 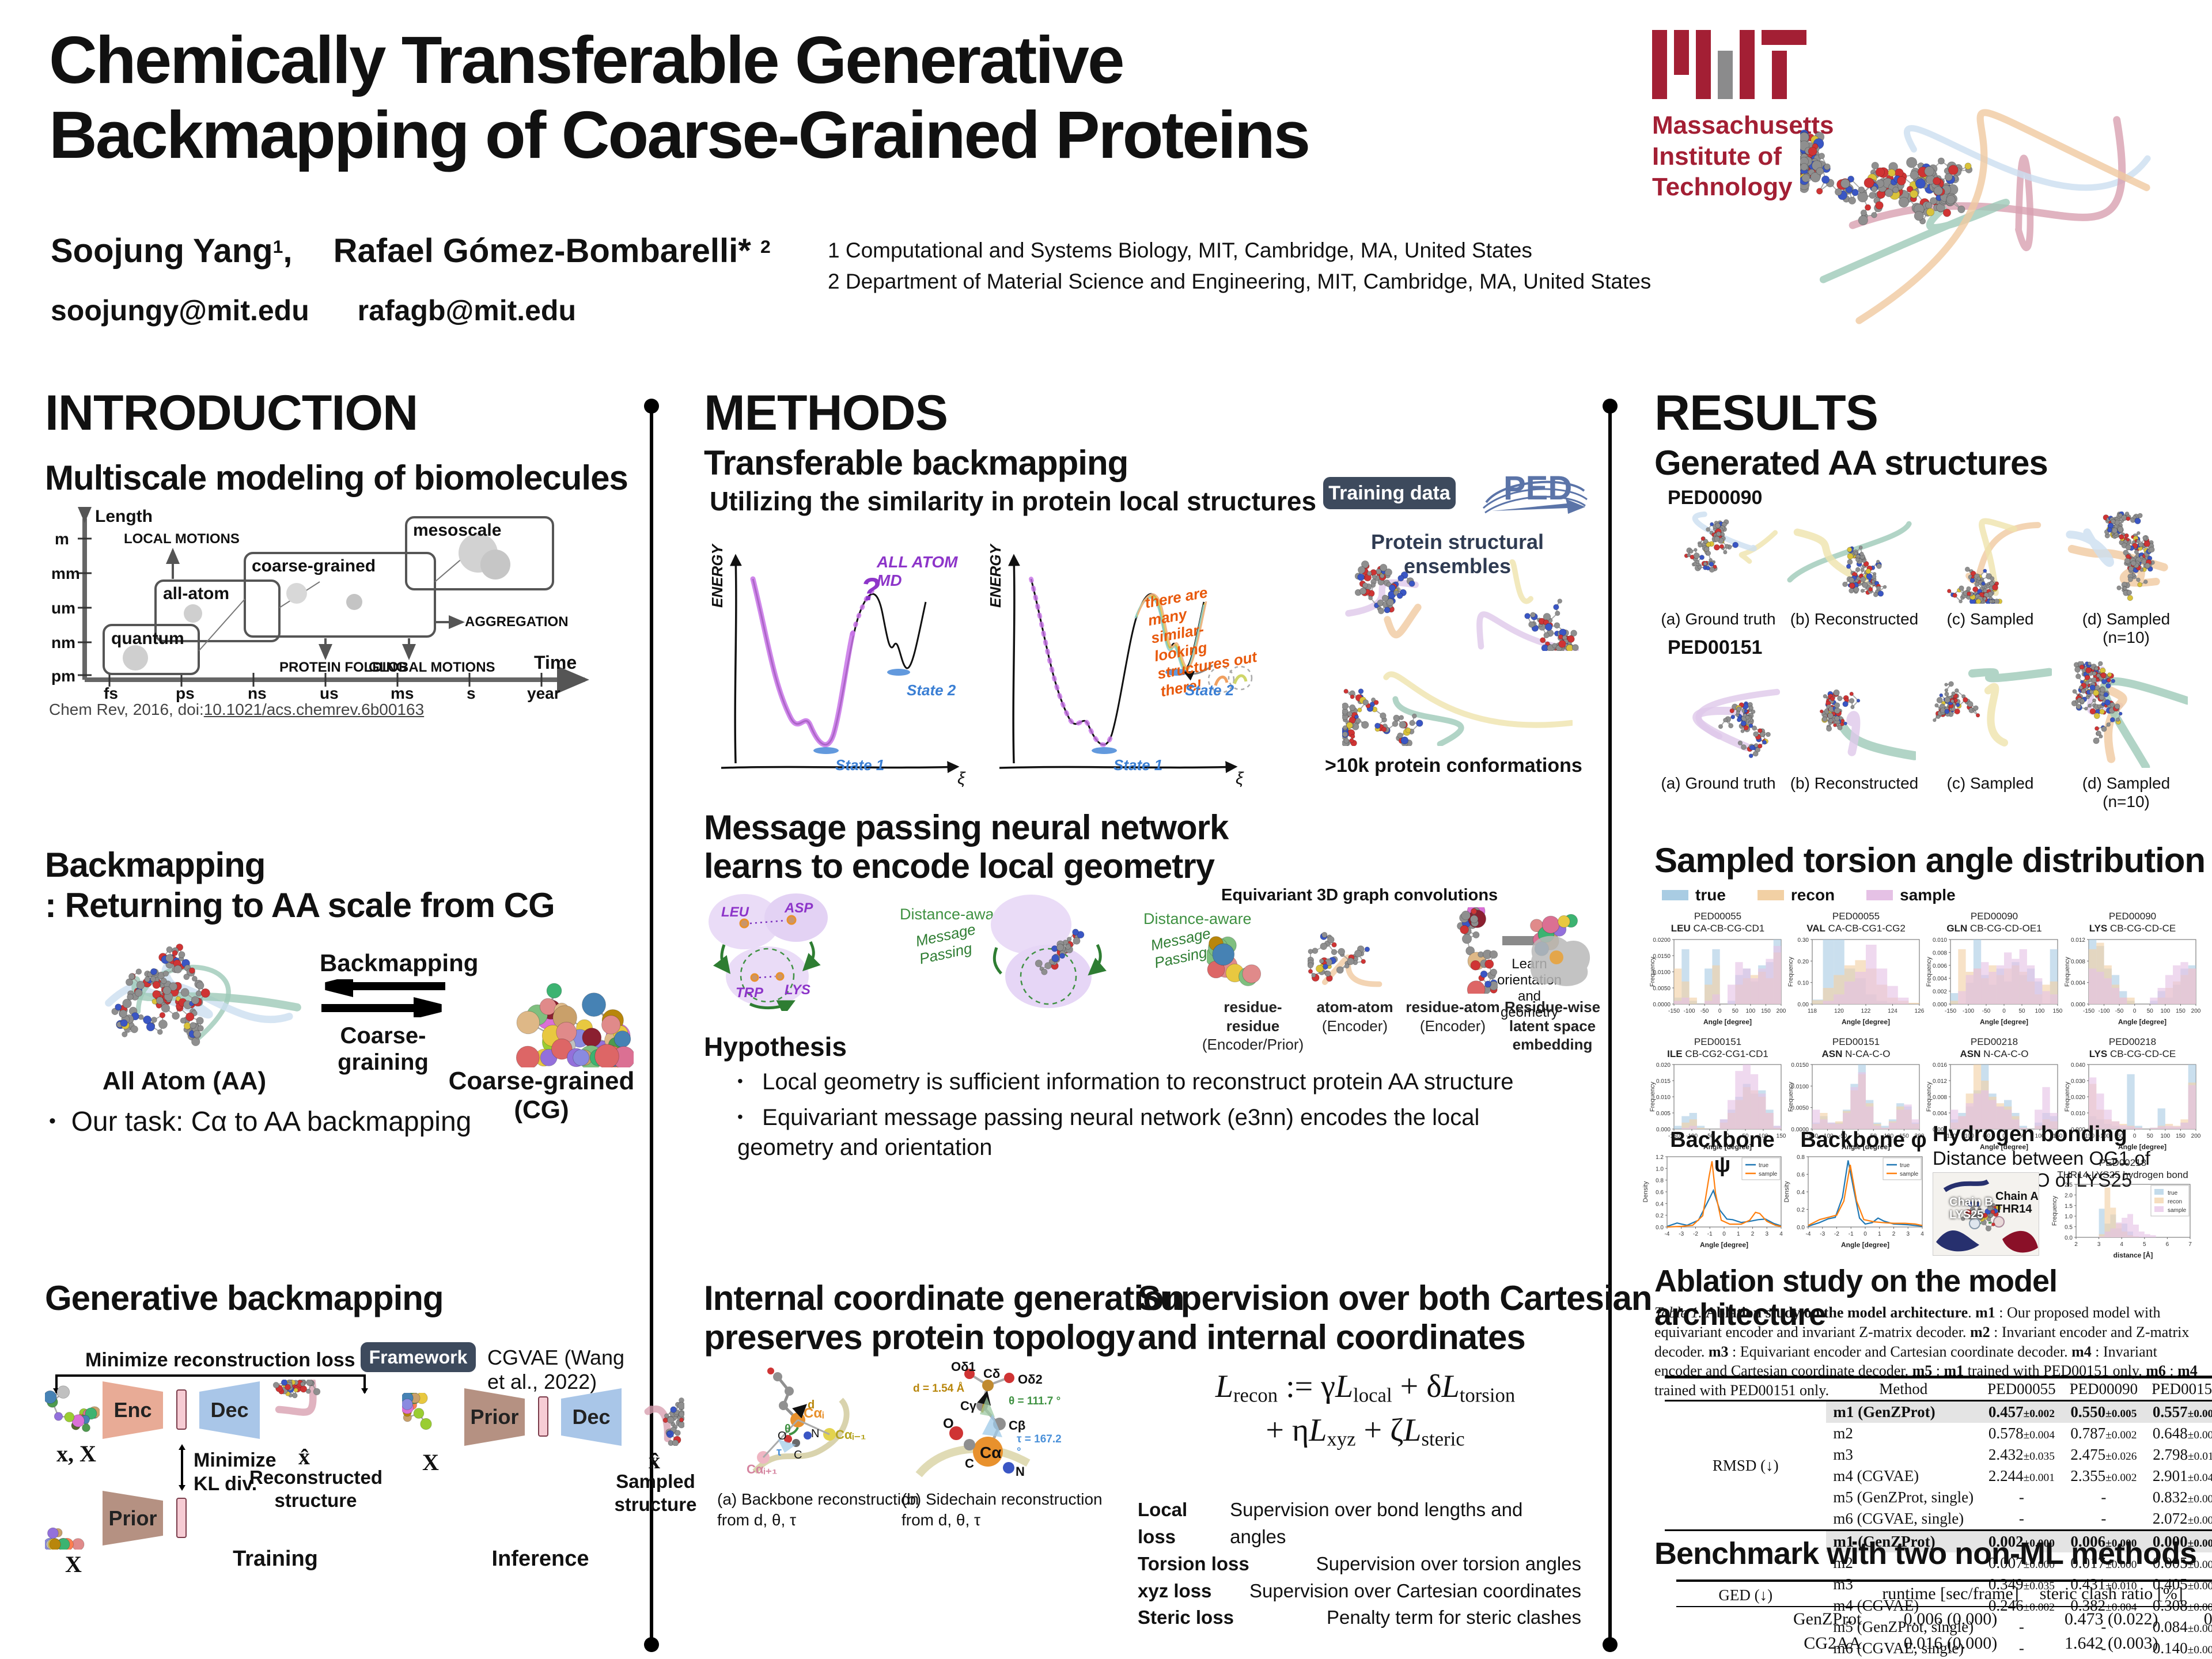 I want to click on divider-right-top-dot, so click(x=1610, y=406).